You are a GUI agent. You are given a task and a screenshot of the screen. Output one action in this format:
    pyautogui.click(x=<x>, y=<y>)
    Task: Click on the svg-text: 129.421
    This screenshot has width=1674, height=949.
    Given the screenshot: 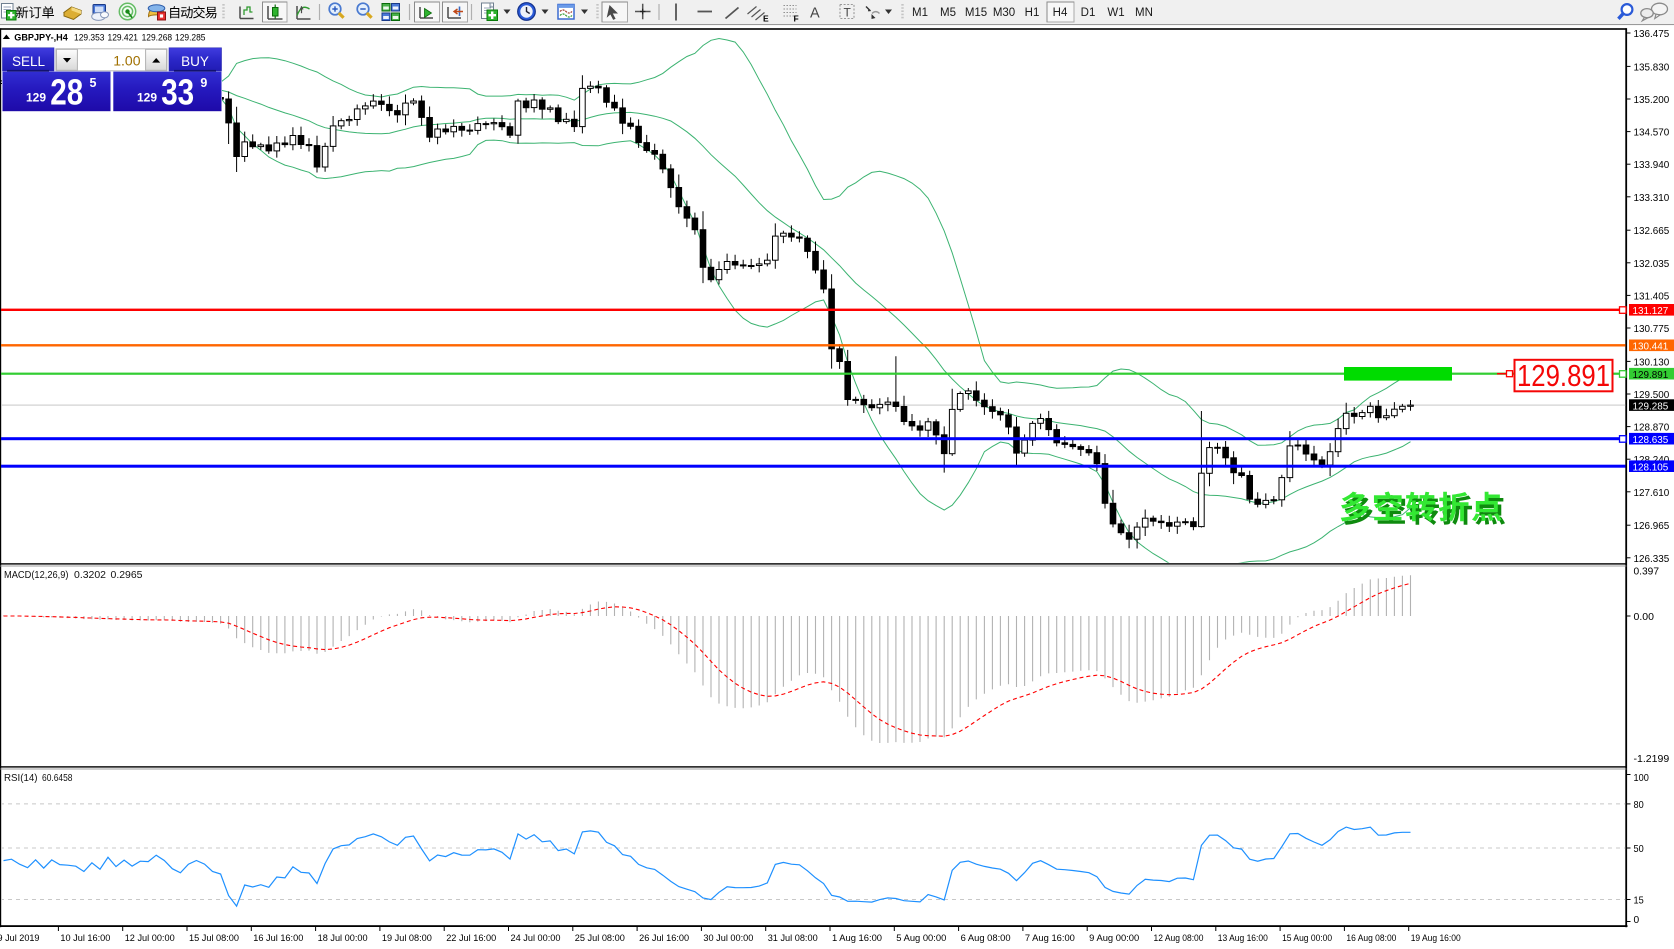 What is the action you would take?
    pyautogui.click(x=123, y=38)
    